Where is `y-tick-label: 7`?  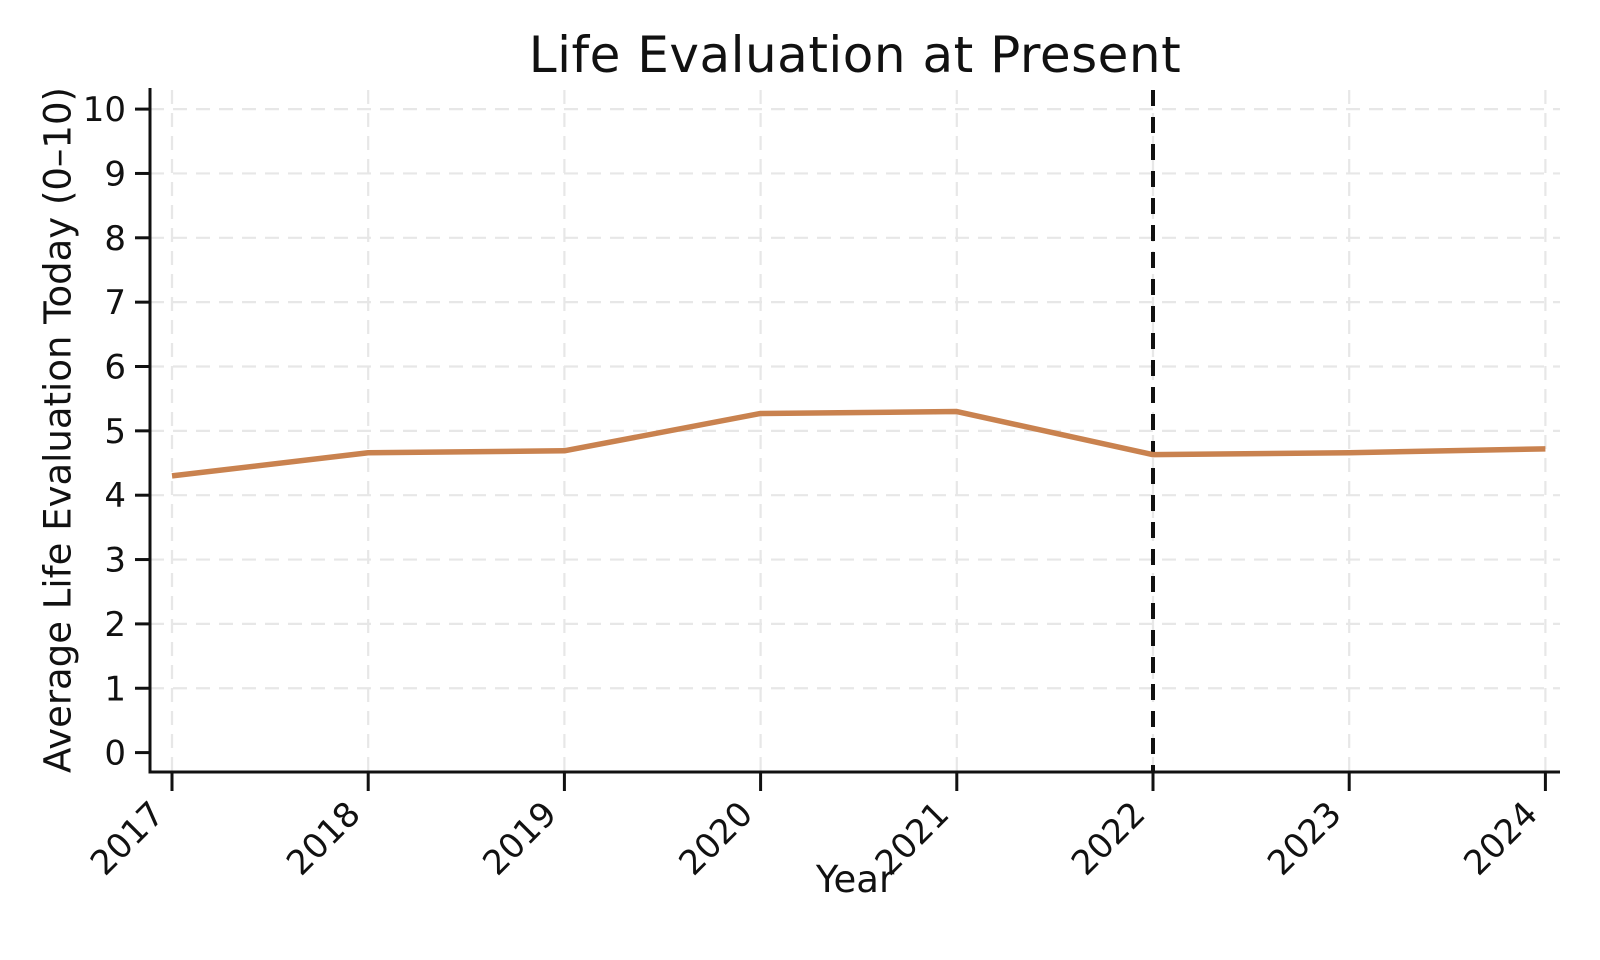
y-tick-label: 7 is located at coordinates (115, 303).